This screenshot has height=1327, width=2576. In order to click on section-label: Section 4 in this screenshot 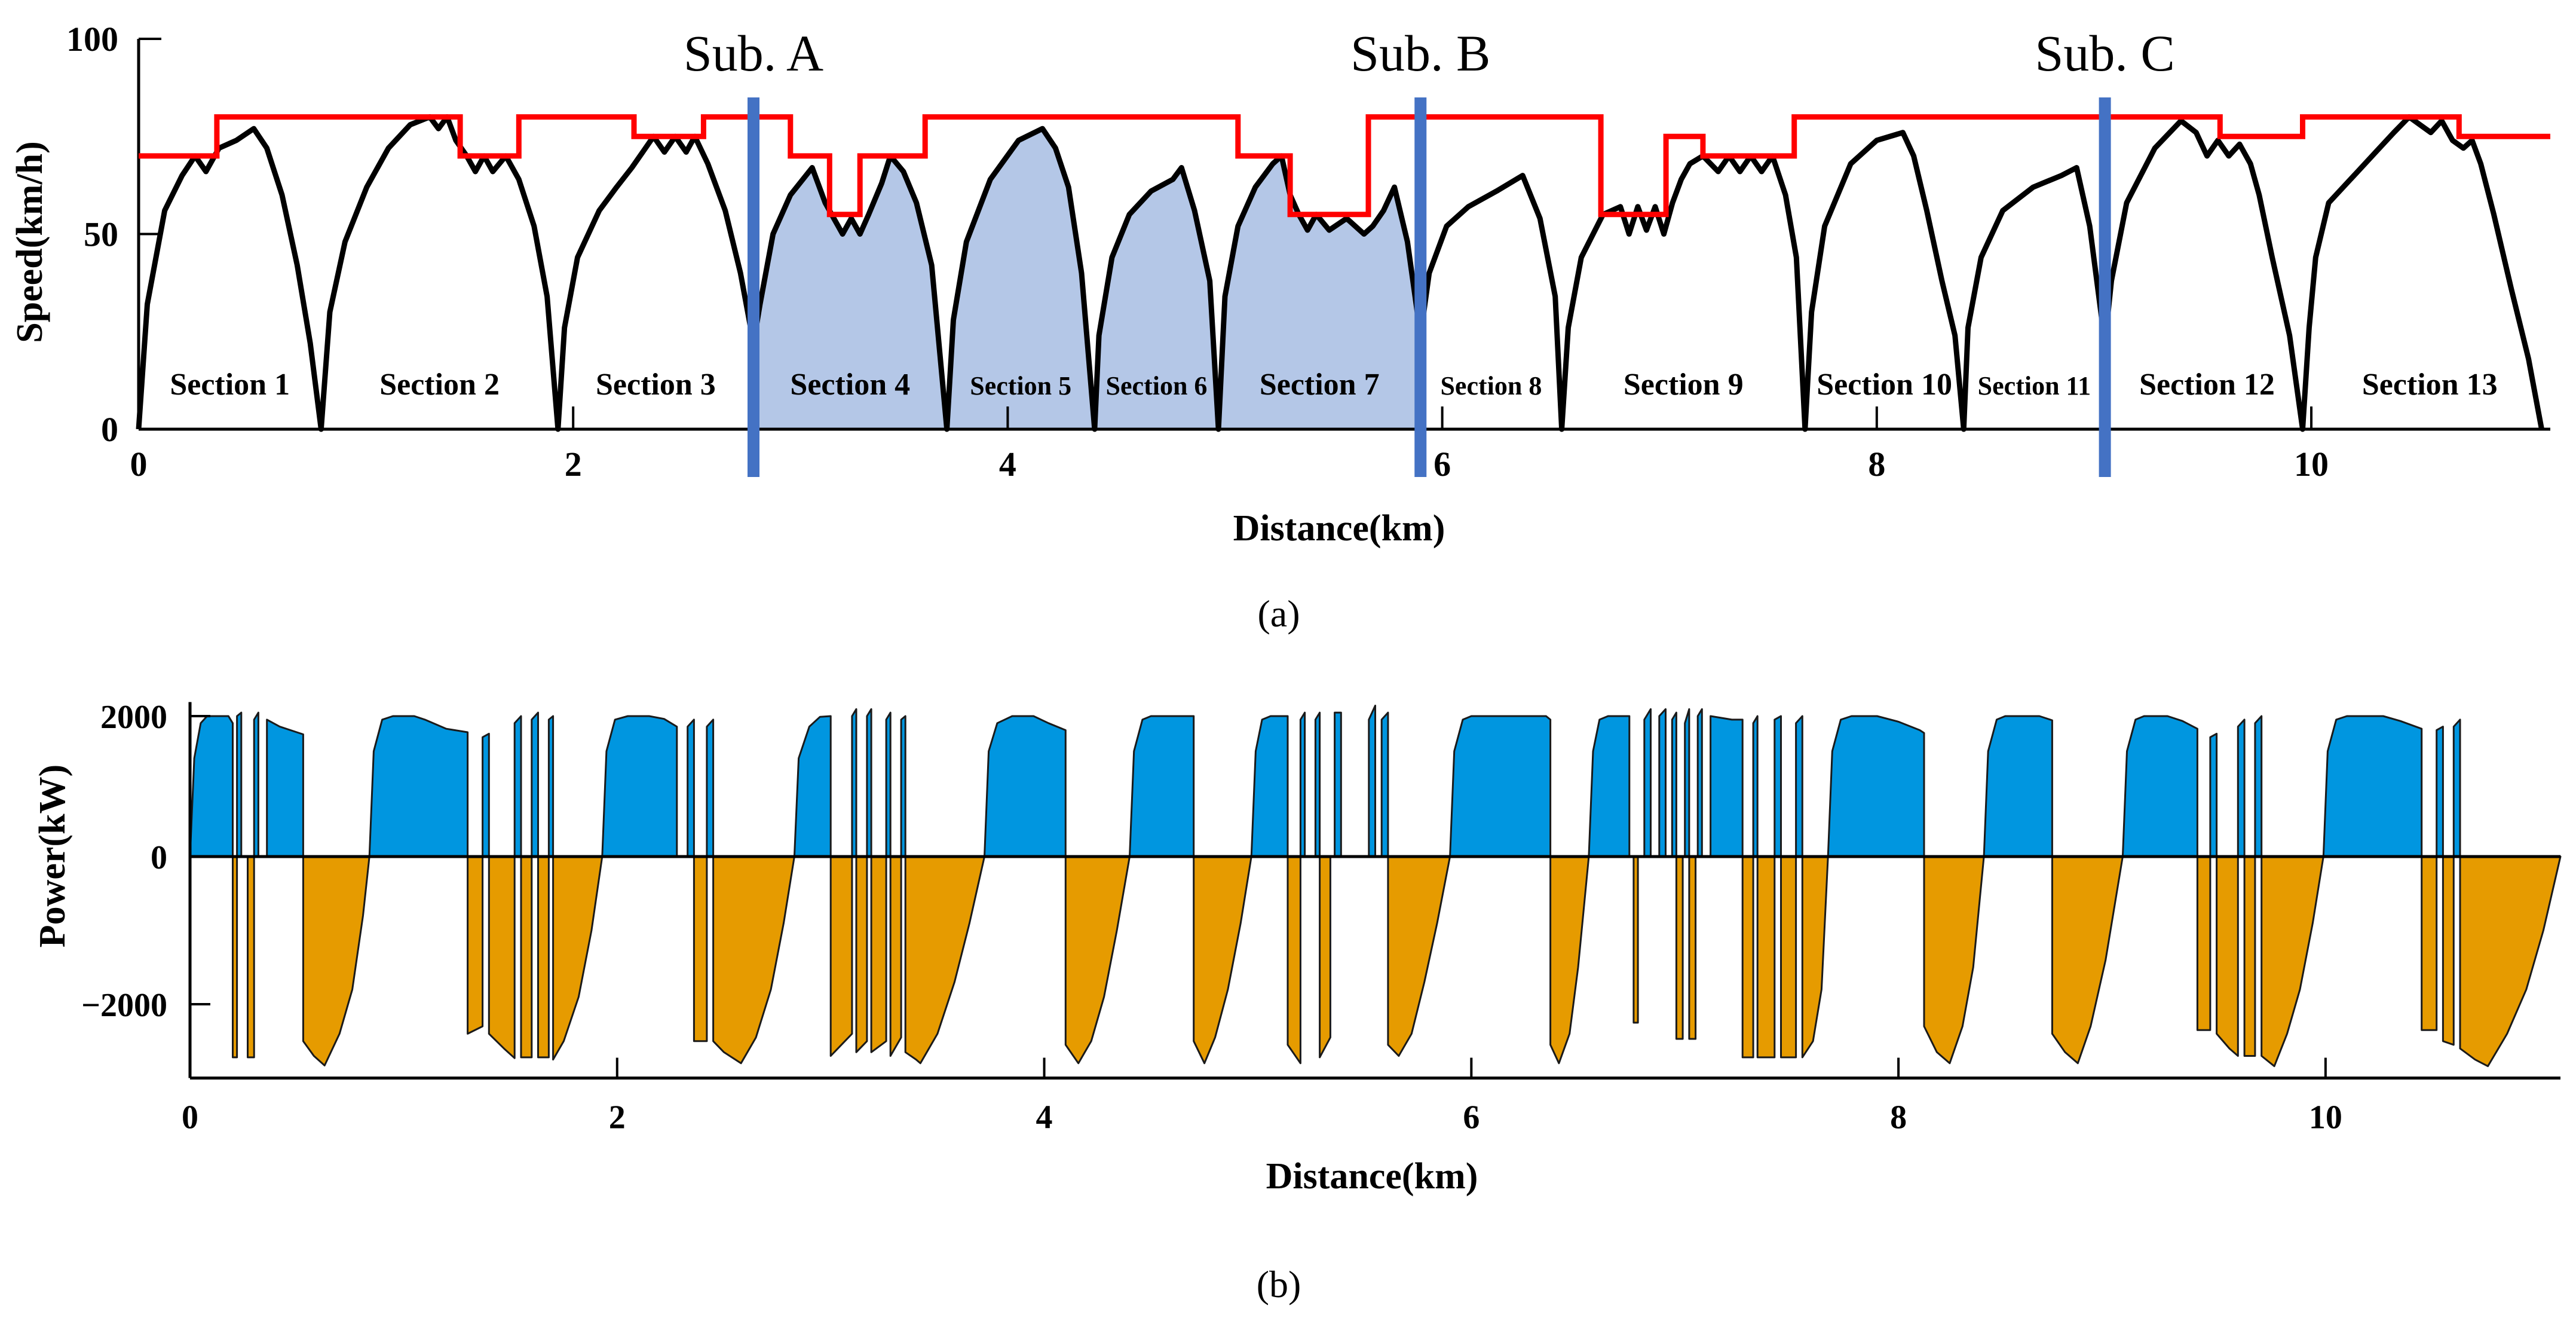, I will do `click(850, 385)`.